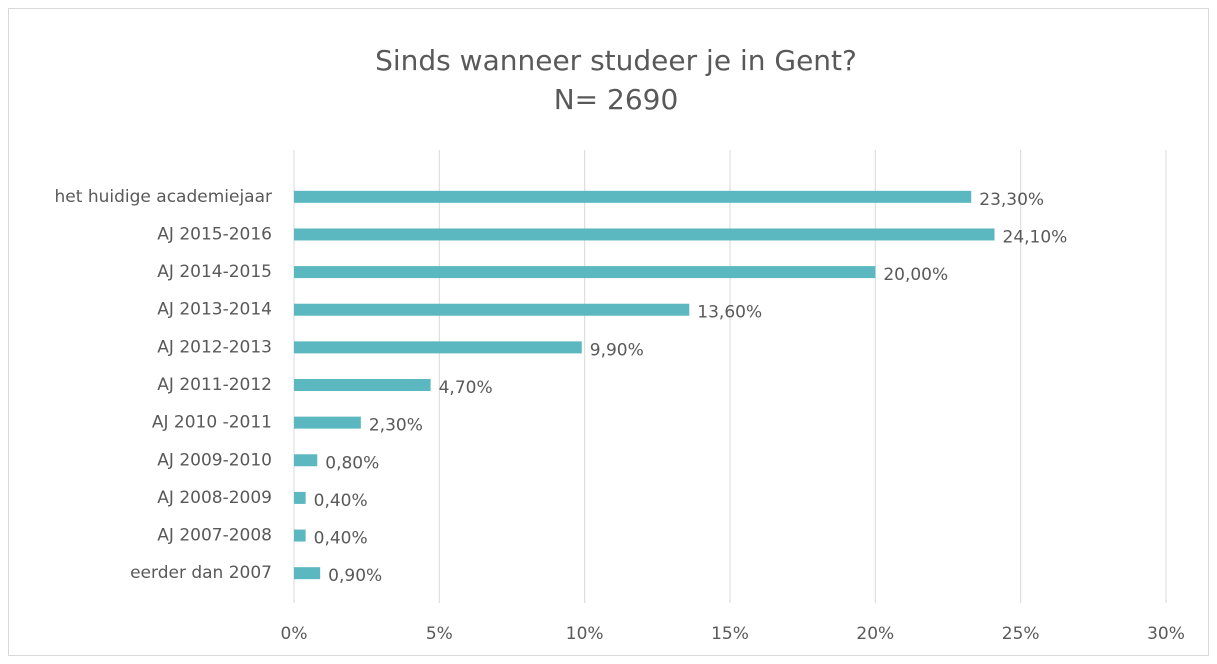 Image resolution: width=1217 pixels, height=664 pixels. What do you see at coordinates (1035, 237) in the screenshot?
I see `data-label: 24,10%` at bounding box center [1035, 237].